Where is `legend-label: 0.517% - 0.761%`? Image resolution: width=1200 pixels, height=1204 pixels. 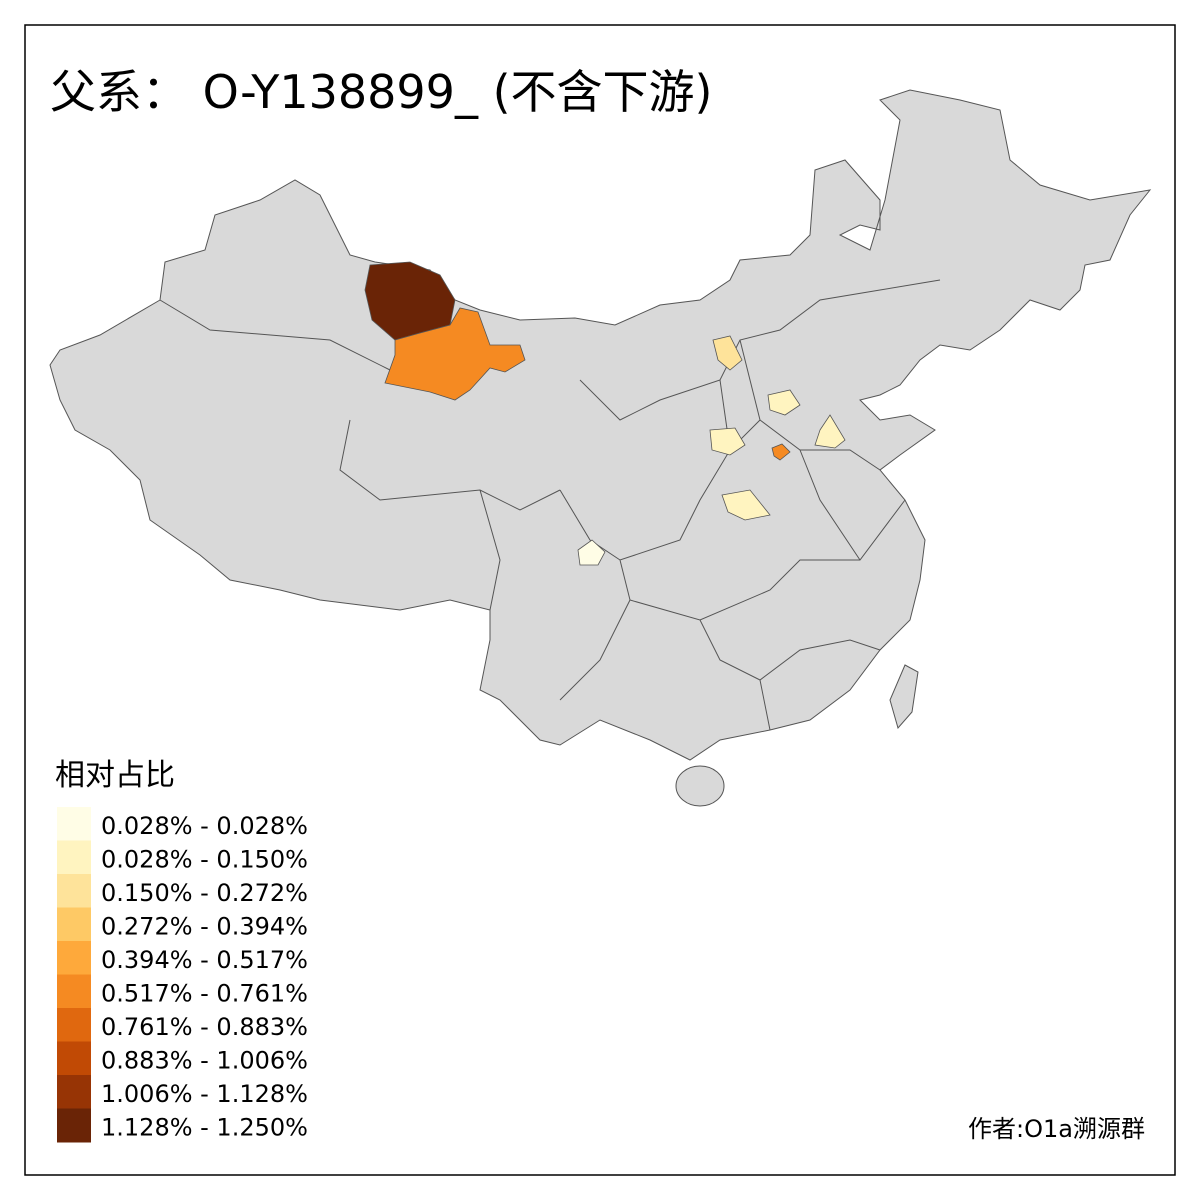
legend-label: 0.517% - 0.761% is located at coordinates (204, 994).